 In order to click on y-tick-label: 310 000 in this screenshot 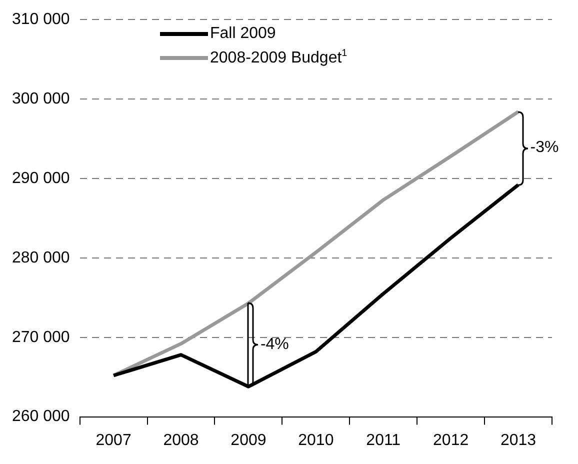, I will do `click(41, 19)`.